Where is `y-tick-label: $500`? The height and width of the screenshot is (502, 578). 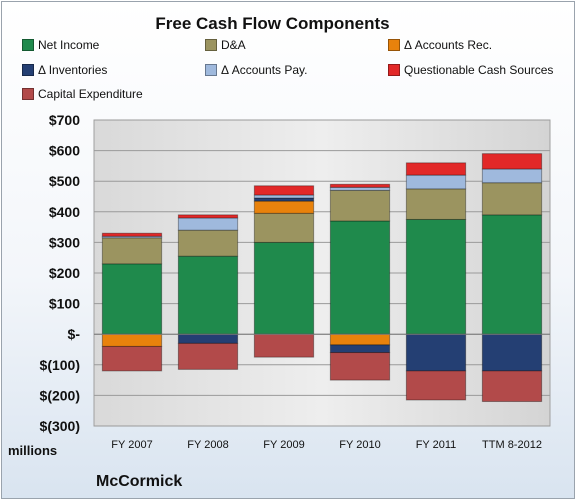 y-tick-label: $500 is located at coordinates (64, 181).